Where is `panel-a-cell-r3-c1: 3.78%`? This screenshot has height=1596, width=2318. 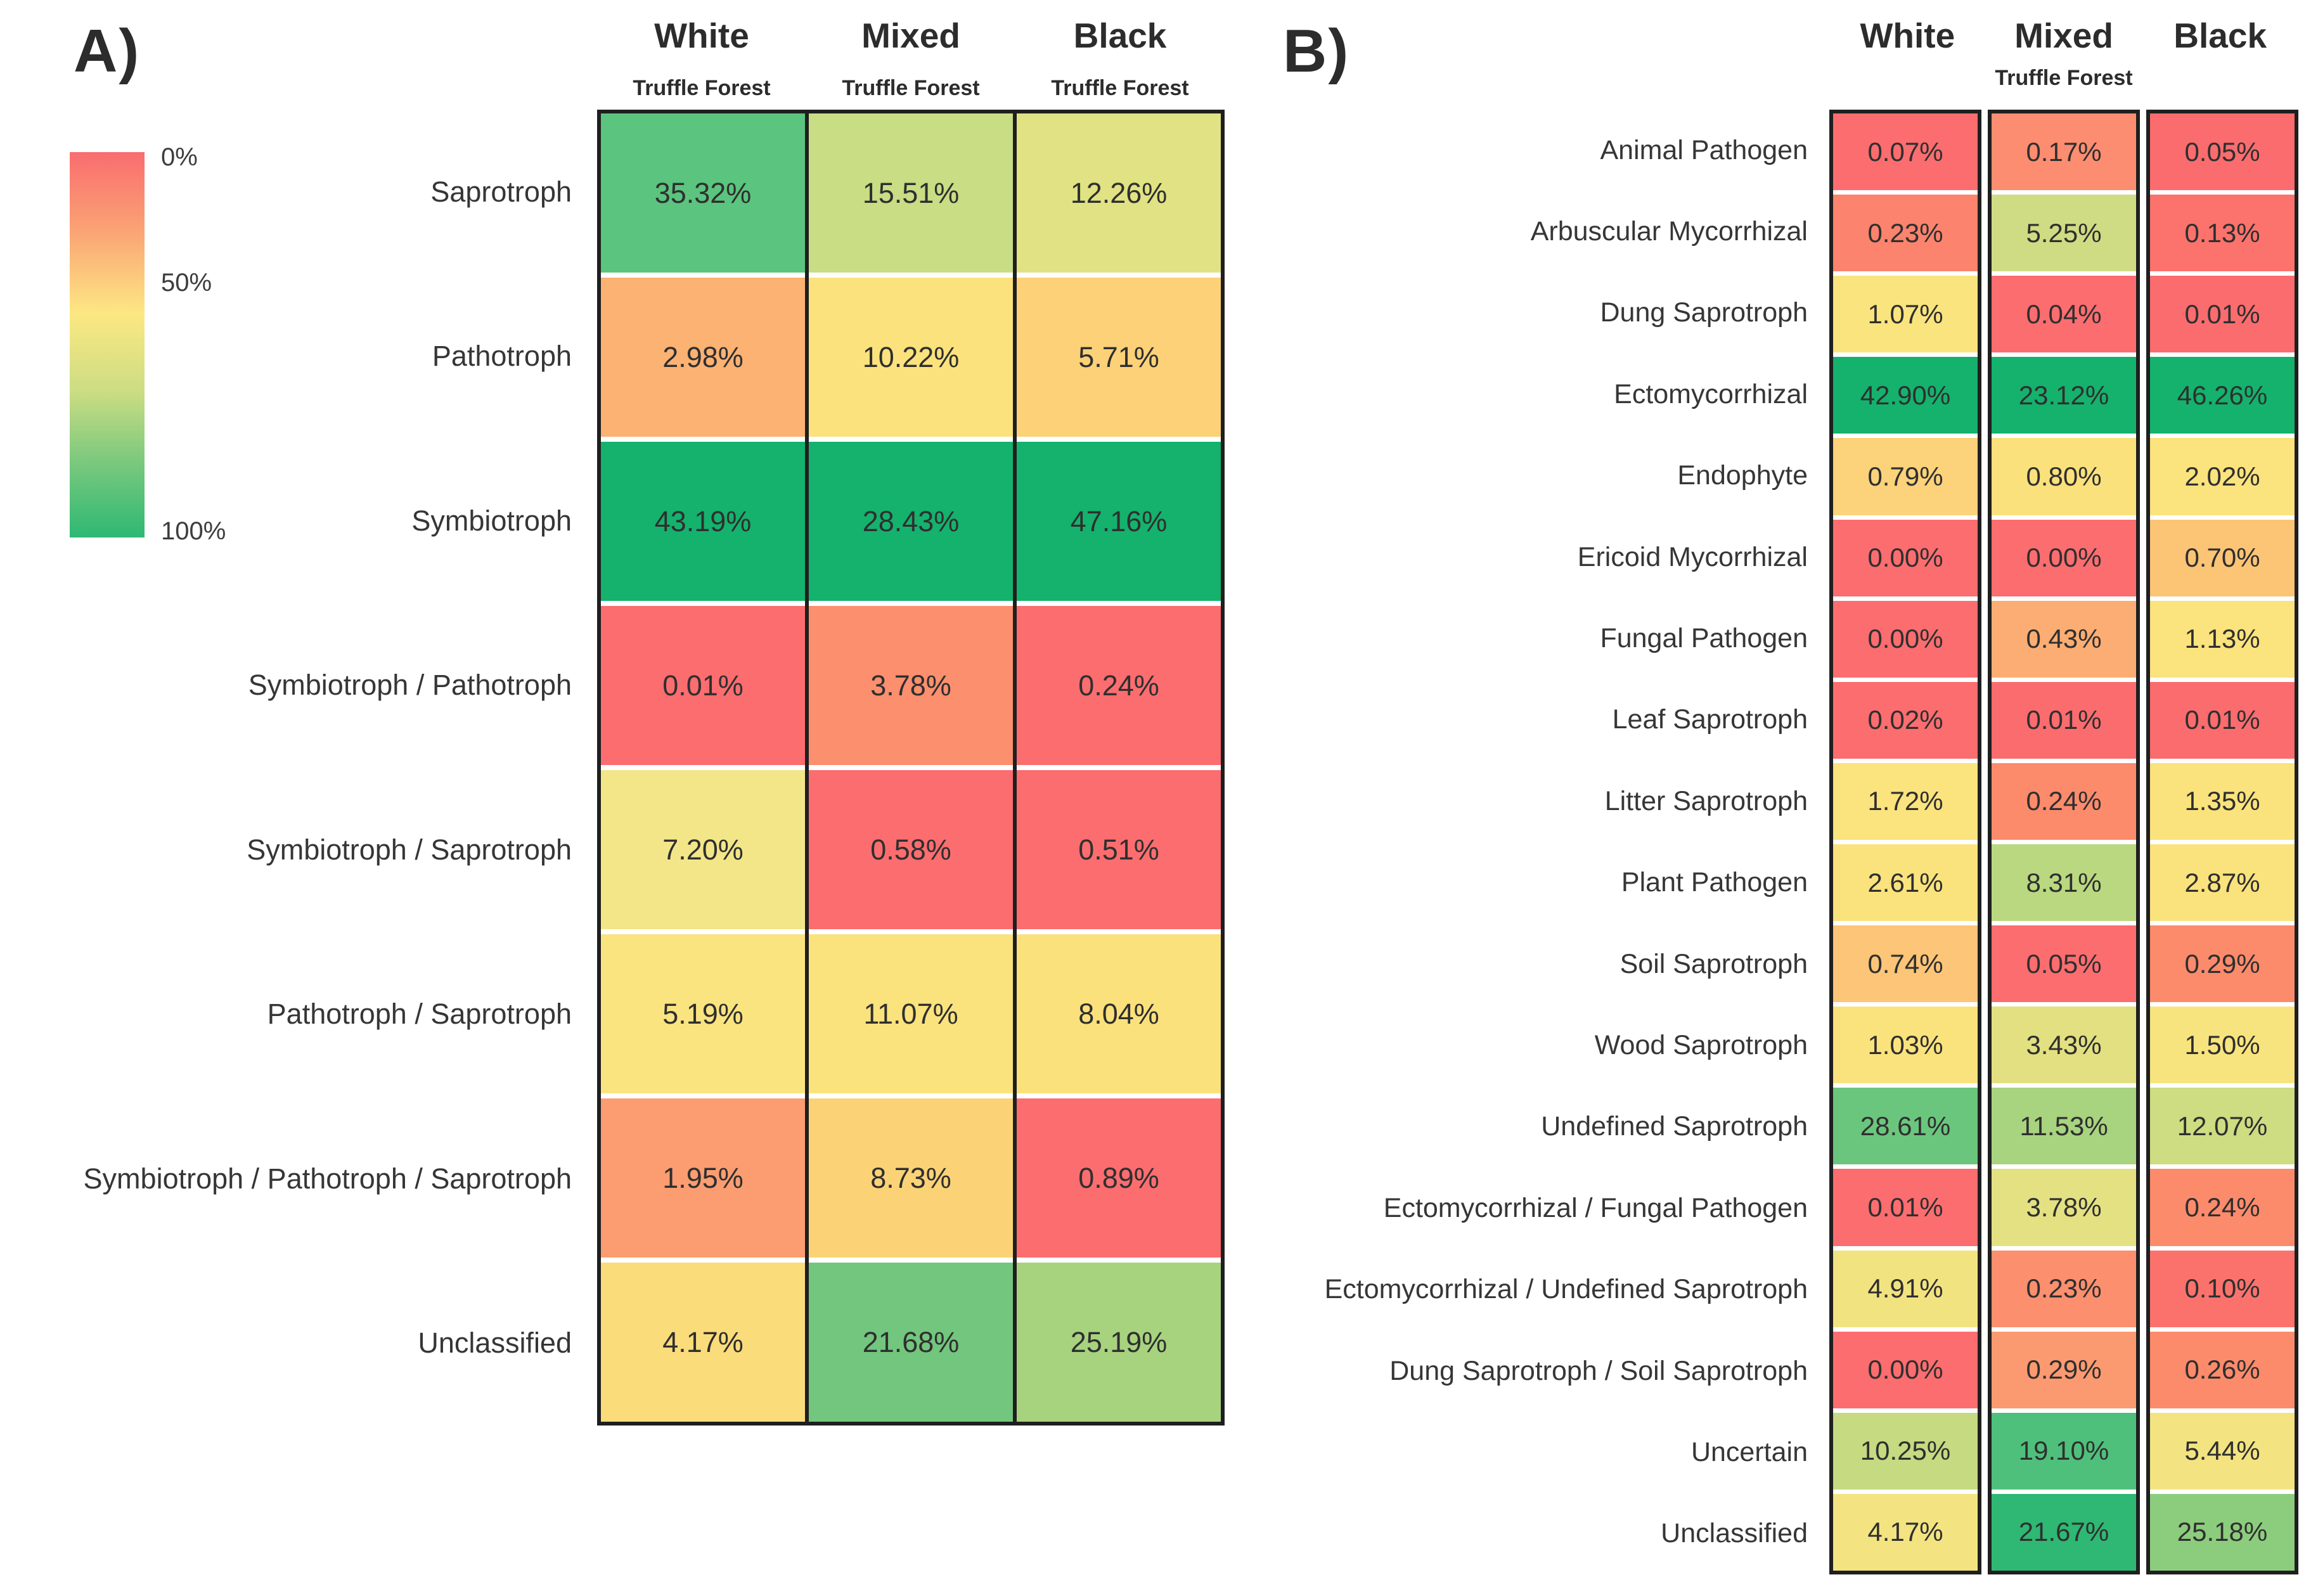
panel-a-cell-r3-c1: 3.78% is located at coordinates (911, 685).